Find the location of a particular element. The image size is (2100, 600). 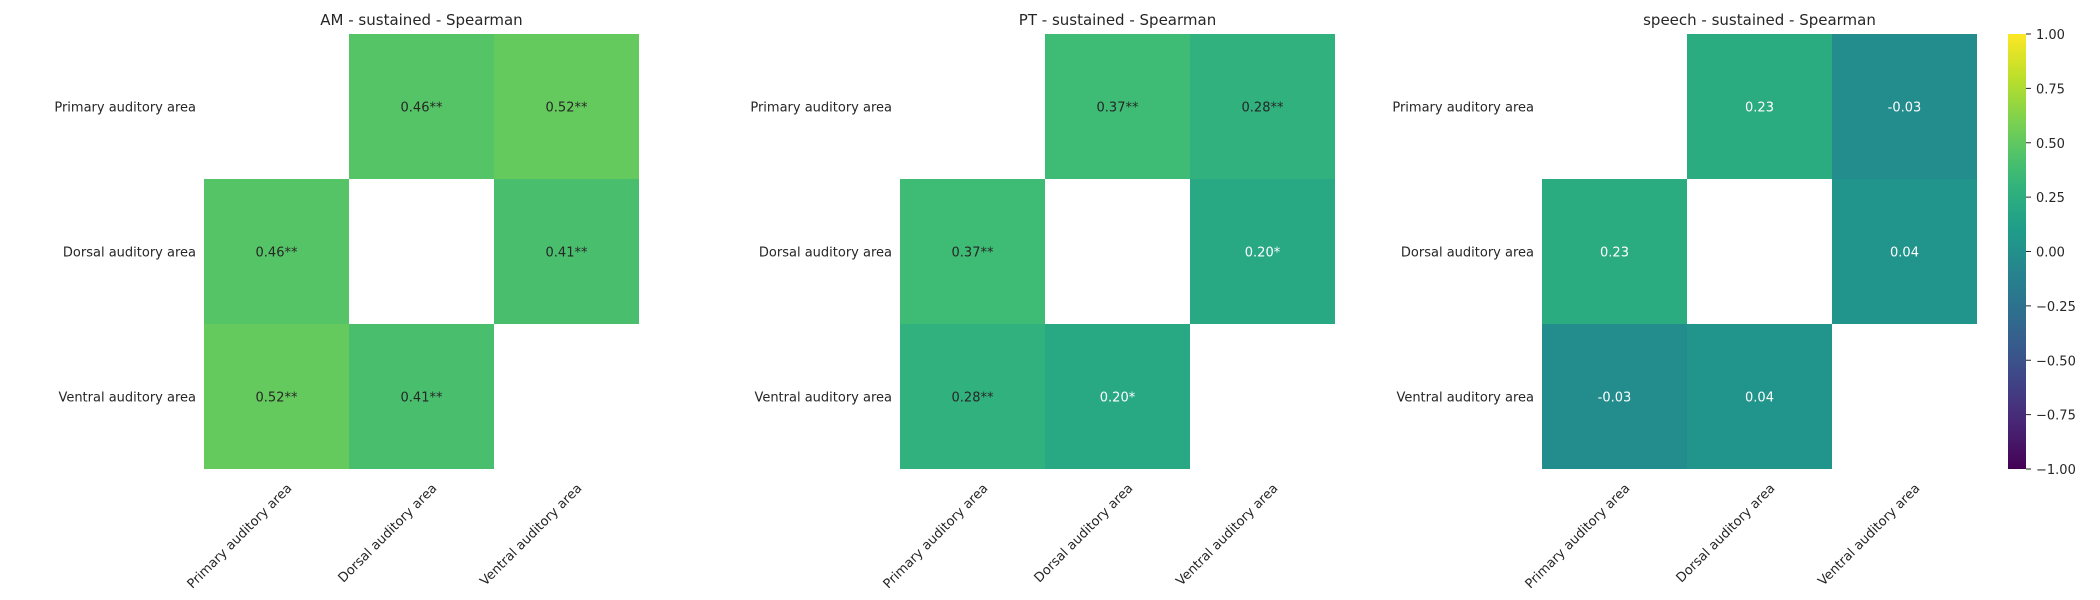

colorbar-tick-label: 0.75 is located at coordinates (2050, 89).